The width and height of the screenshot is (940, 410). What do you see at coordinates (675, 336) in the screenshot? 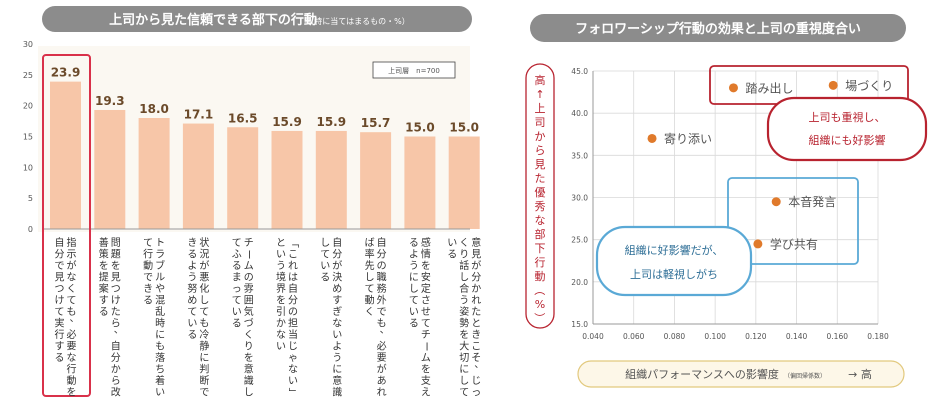
I see `scatter-x-tick-label: 0.080` at bounding box center [675, 336].